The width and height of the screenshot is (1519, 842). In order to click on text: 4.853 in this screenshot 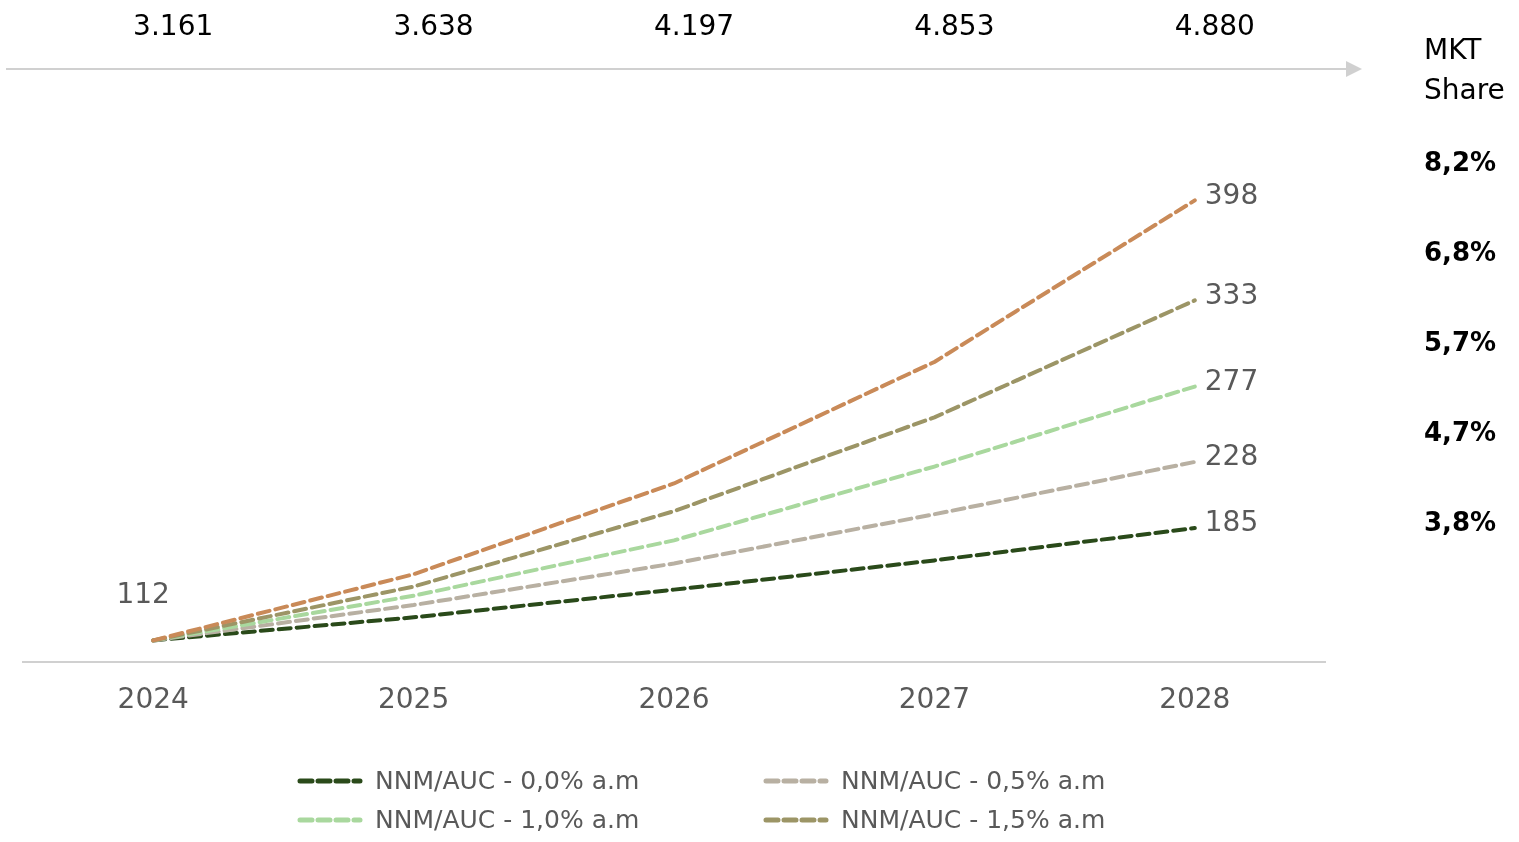, I will do `click(954, 26)`.